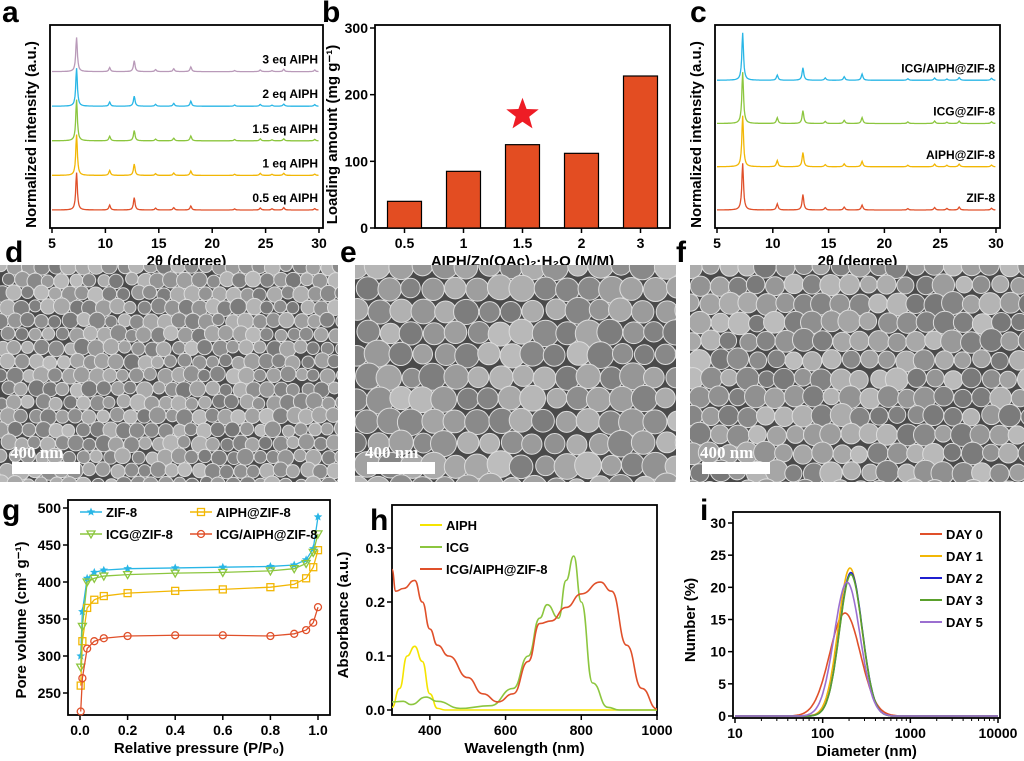  What do you see at coordinates (10, 14) in the screenshot?
I see `panel-letter: a` at bounding box center [10, 14].